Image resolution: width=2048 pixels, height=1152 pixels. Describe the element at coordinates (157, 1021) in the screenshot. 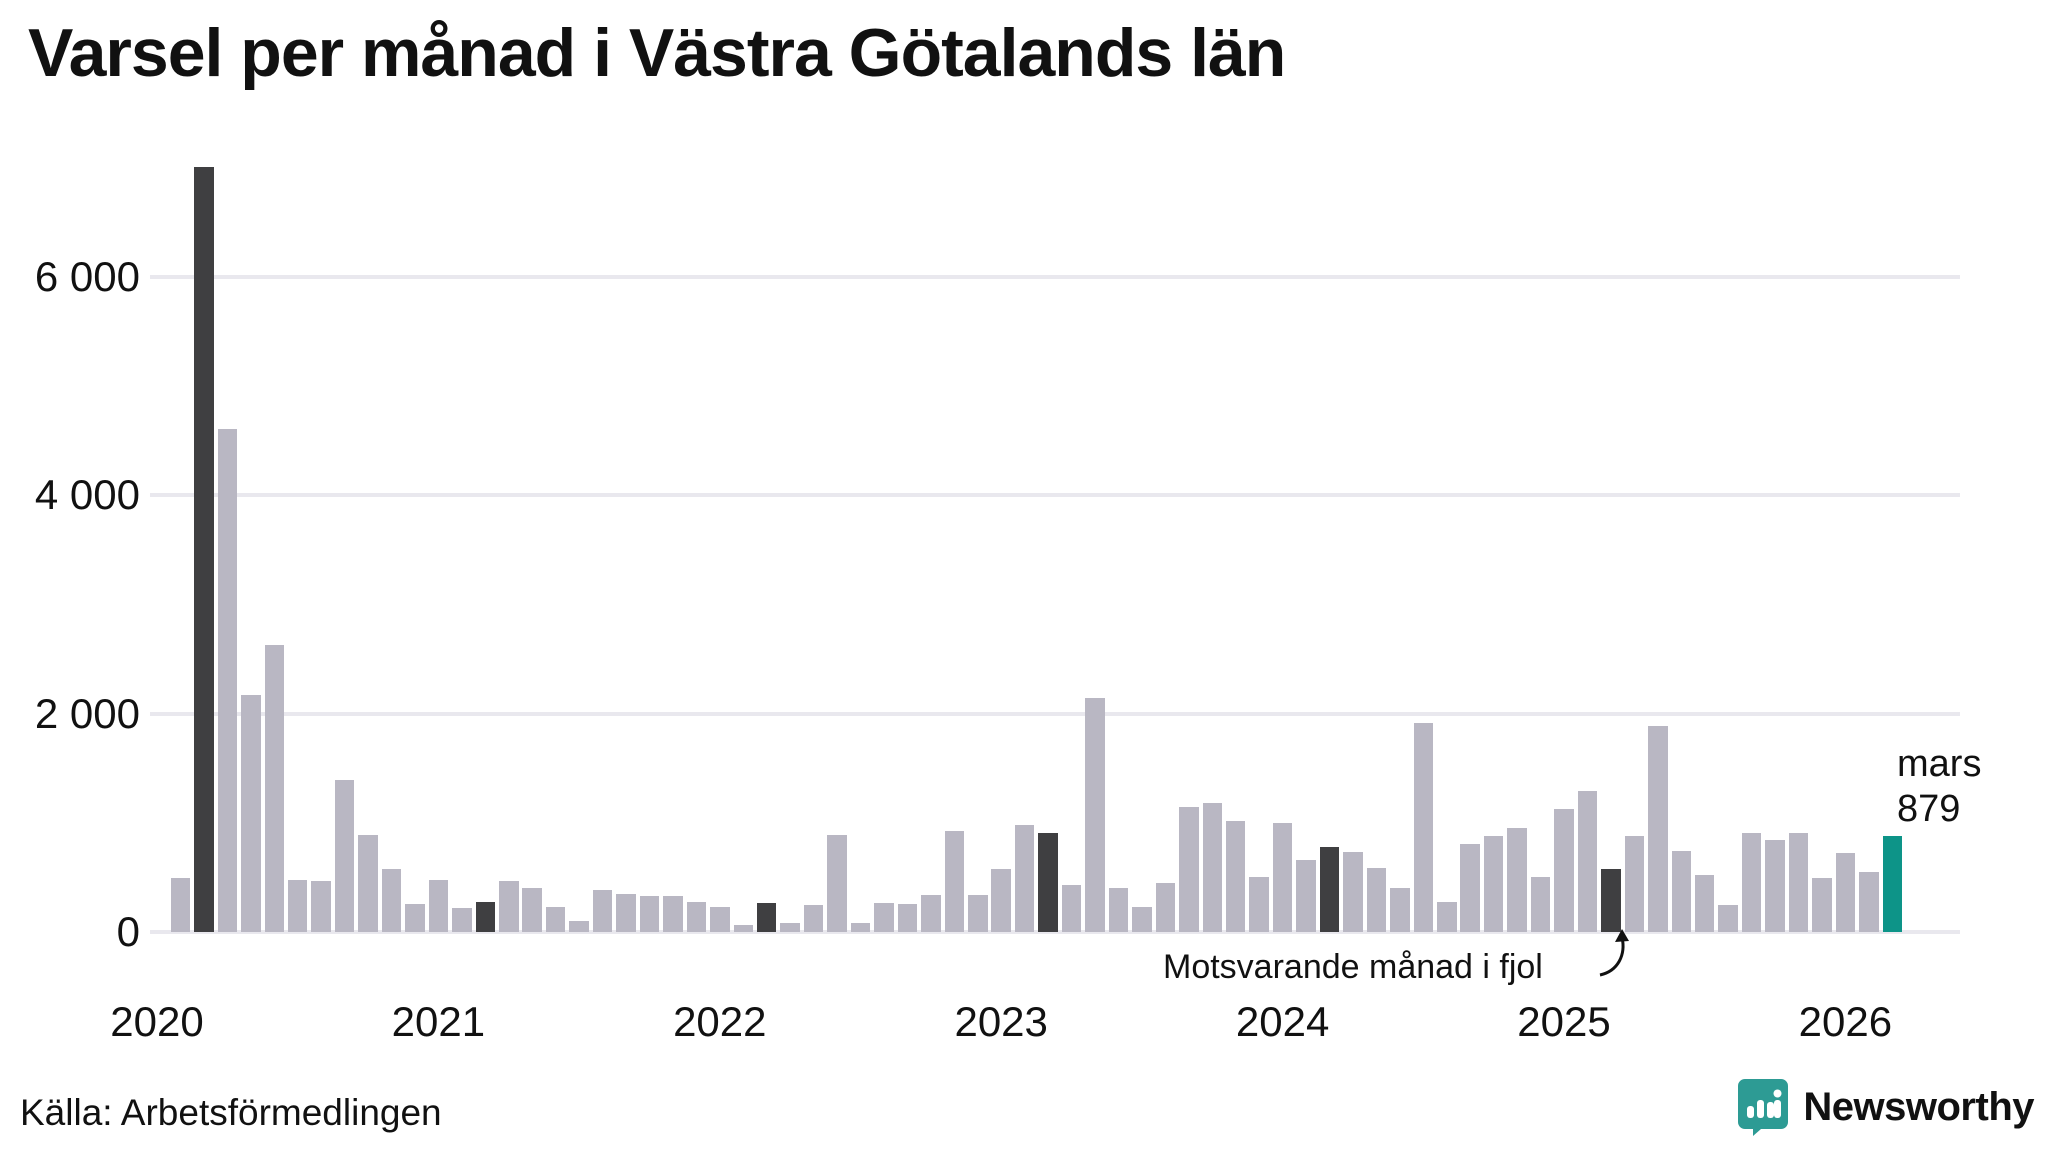

I see `x-axis-year-2020: 2020` at that location.